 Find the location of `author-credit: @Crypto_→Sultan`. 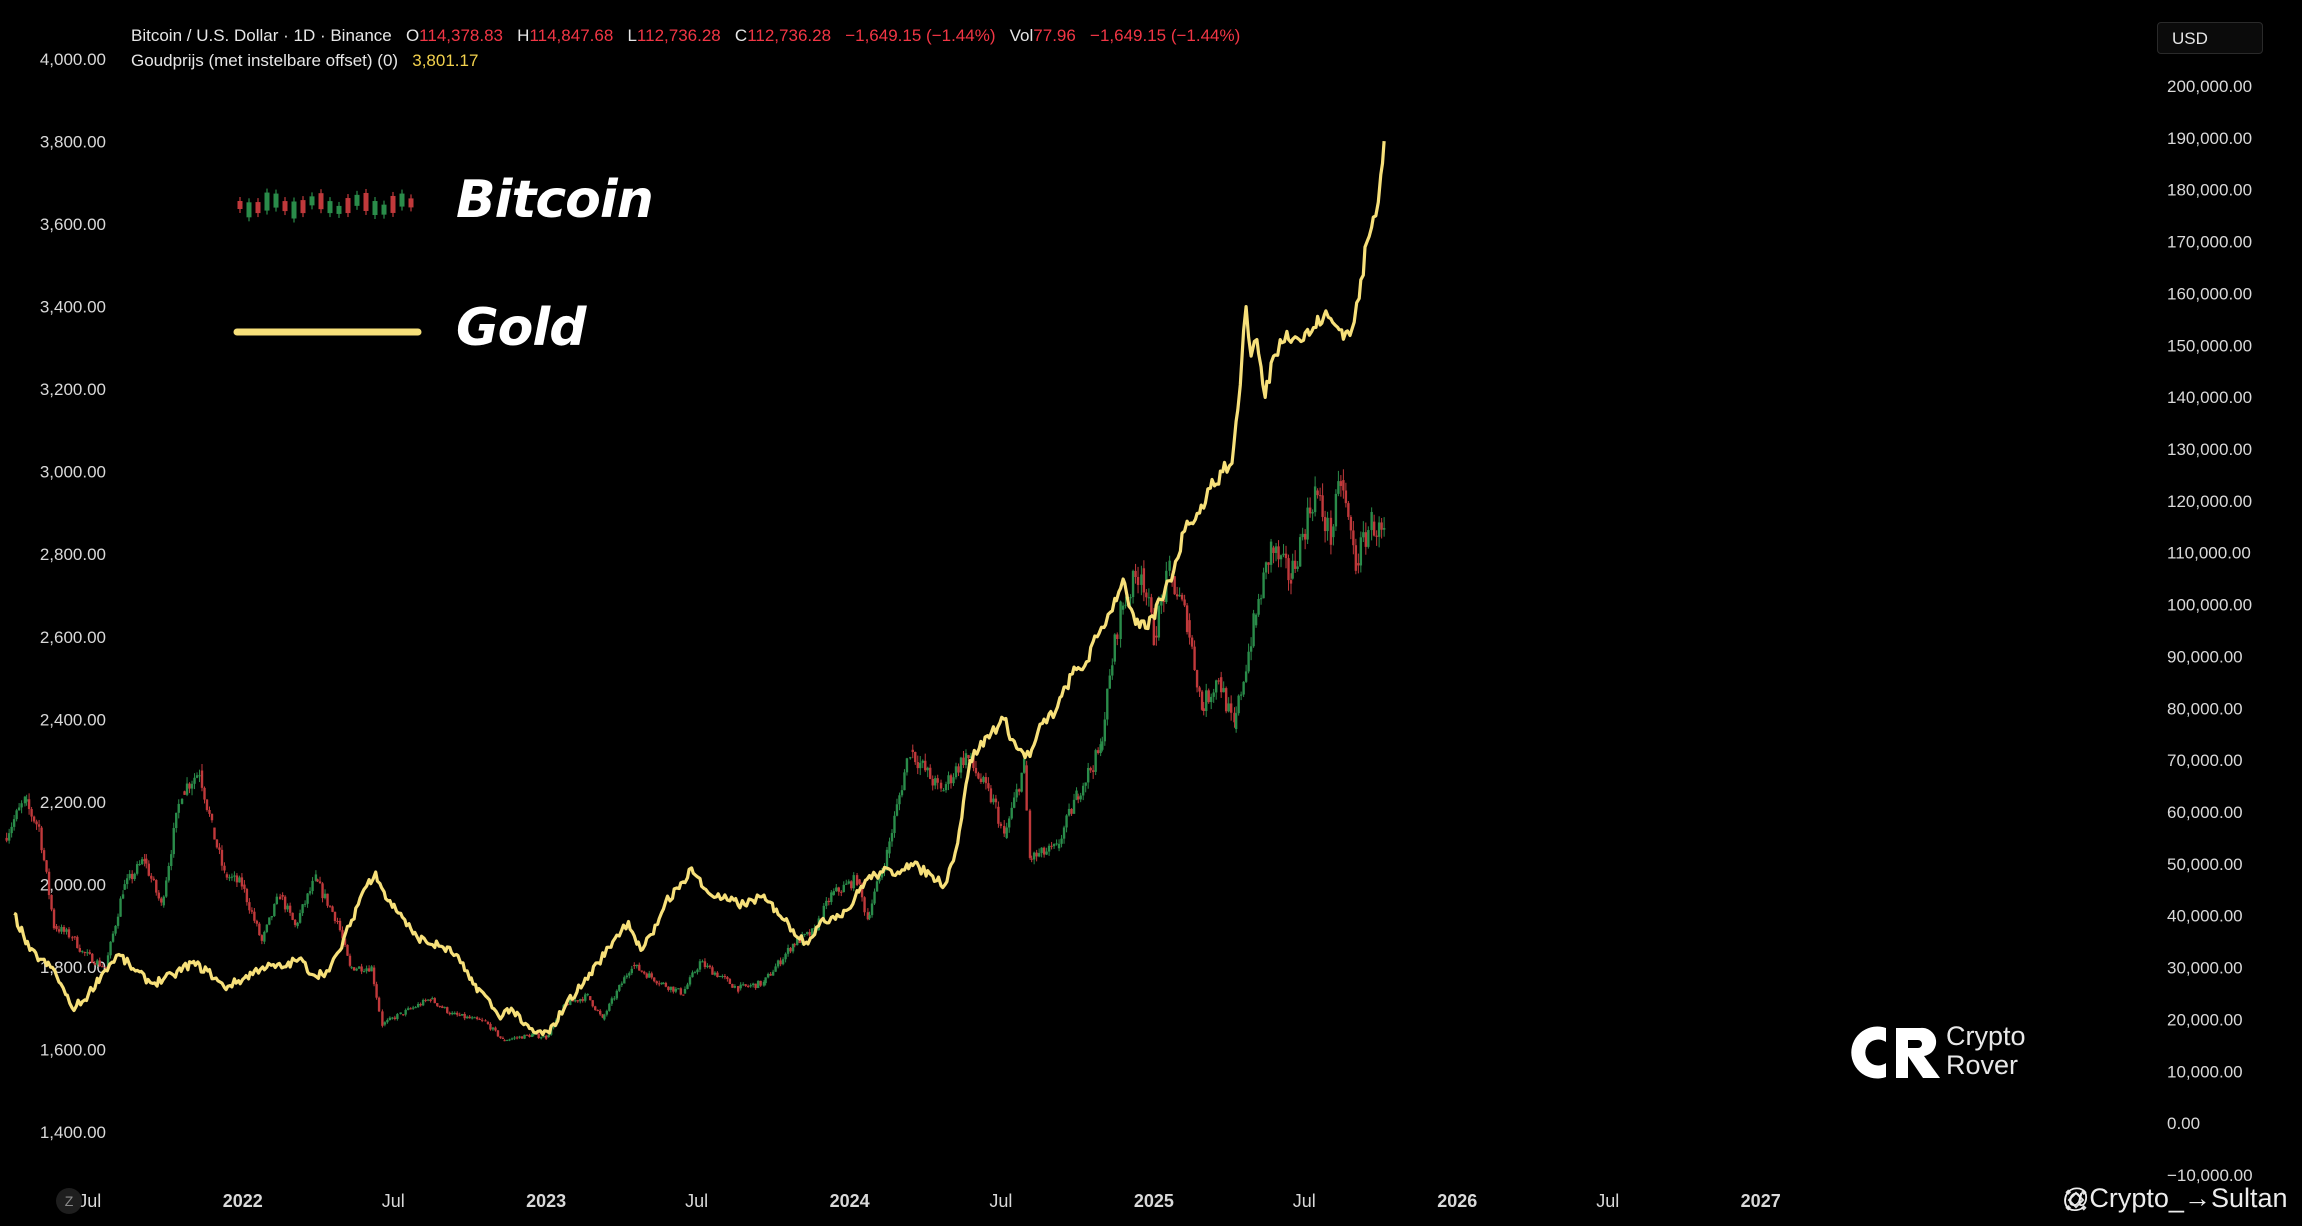

author-credit: @Crypto_→Sultan is located at coordinates (2175, 1198).